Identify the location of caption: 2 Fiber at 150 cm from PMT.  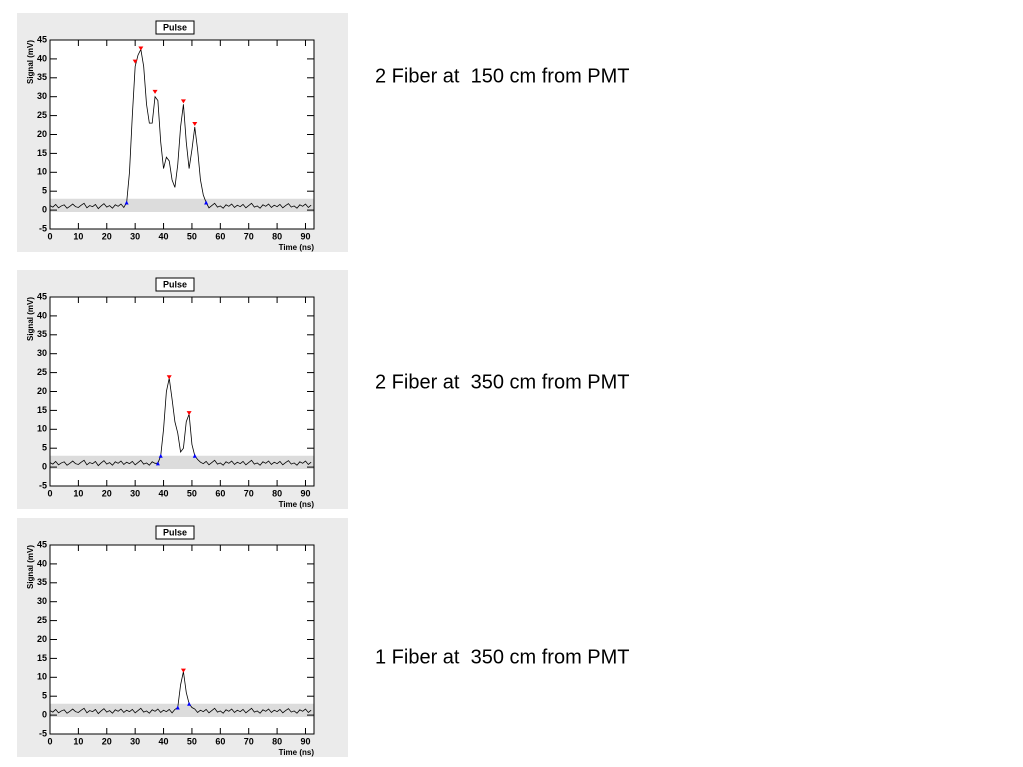
(502, 76).